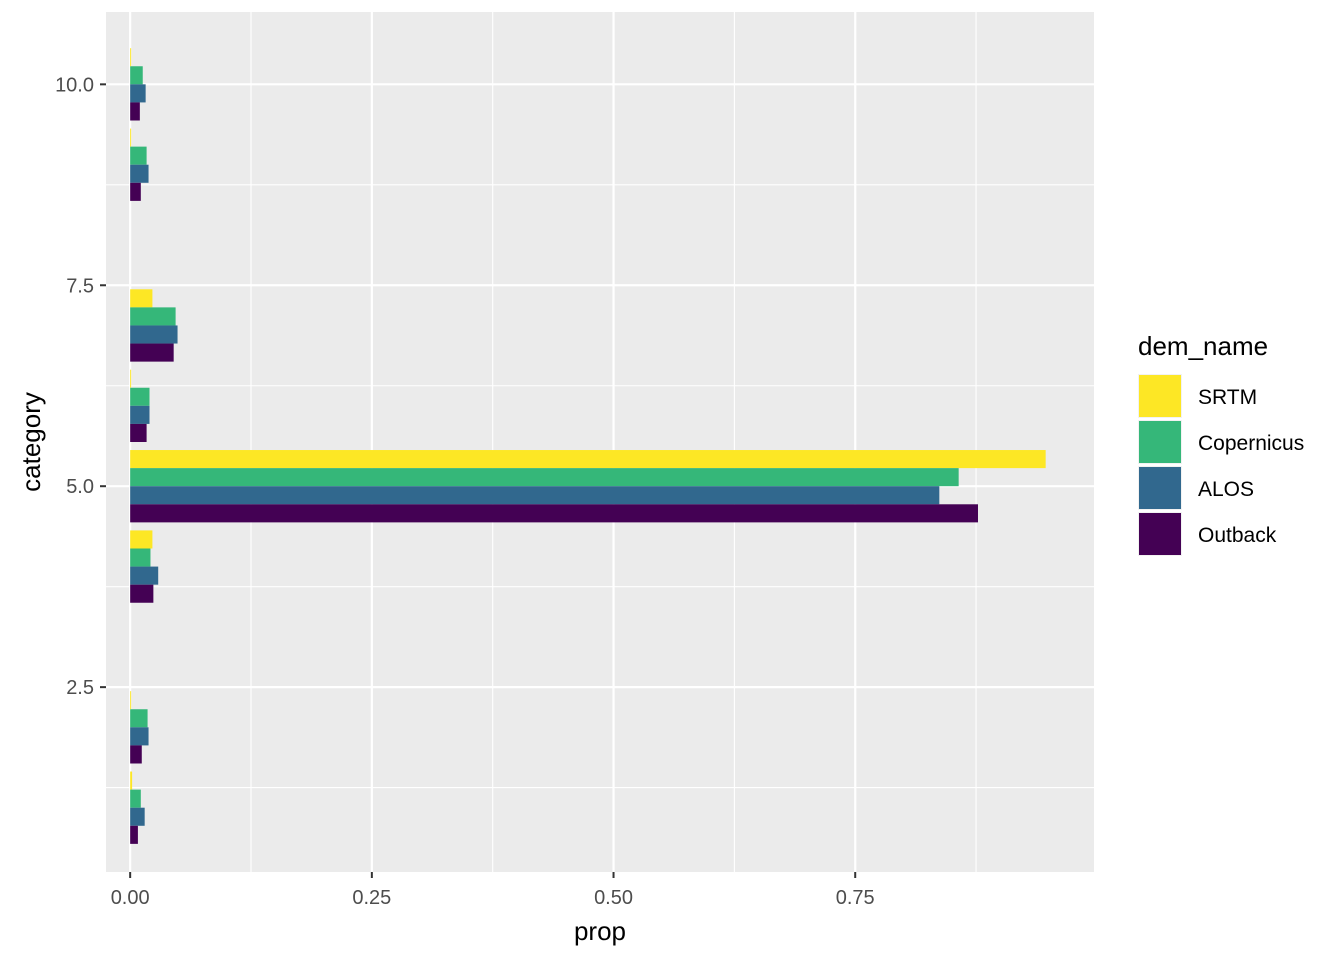  I want to click on y-tick-label: 5.0, so click(80, 487).